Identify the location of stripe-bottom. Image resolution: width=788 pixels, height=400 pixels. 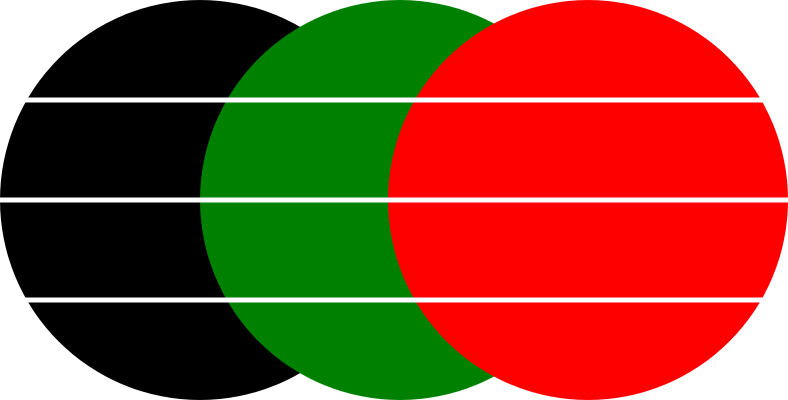
(394, 300).